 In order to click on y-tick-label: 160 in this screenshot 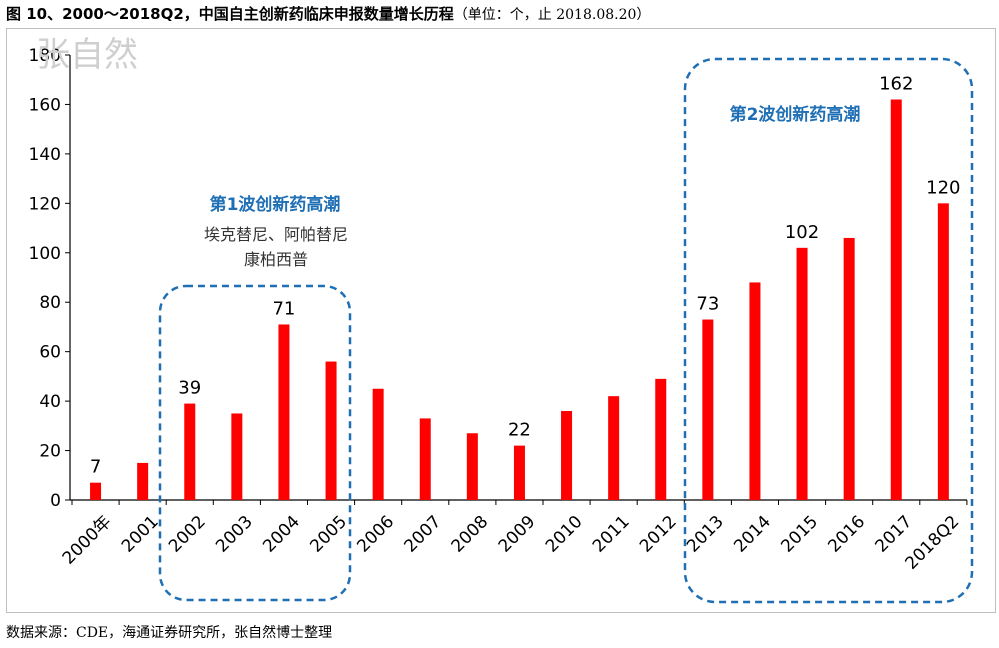, I will do `click(45, 105)`.